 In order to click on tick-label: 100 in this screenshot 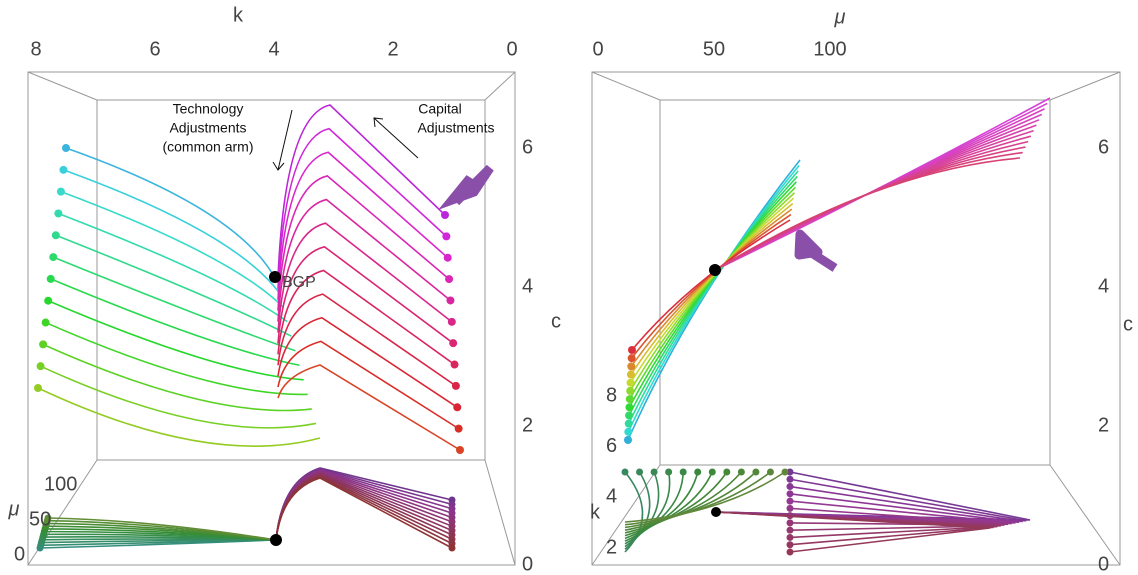, I will do `click(829, 49)`.